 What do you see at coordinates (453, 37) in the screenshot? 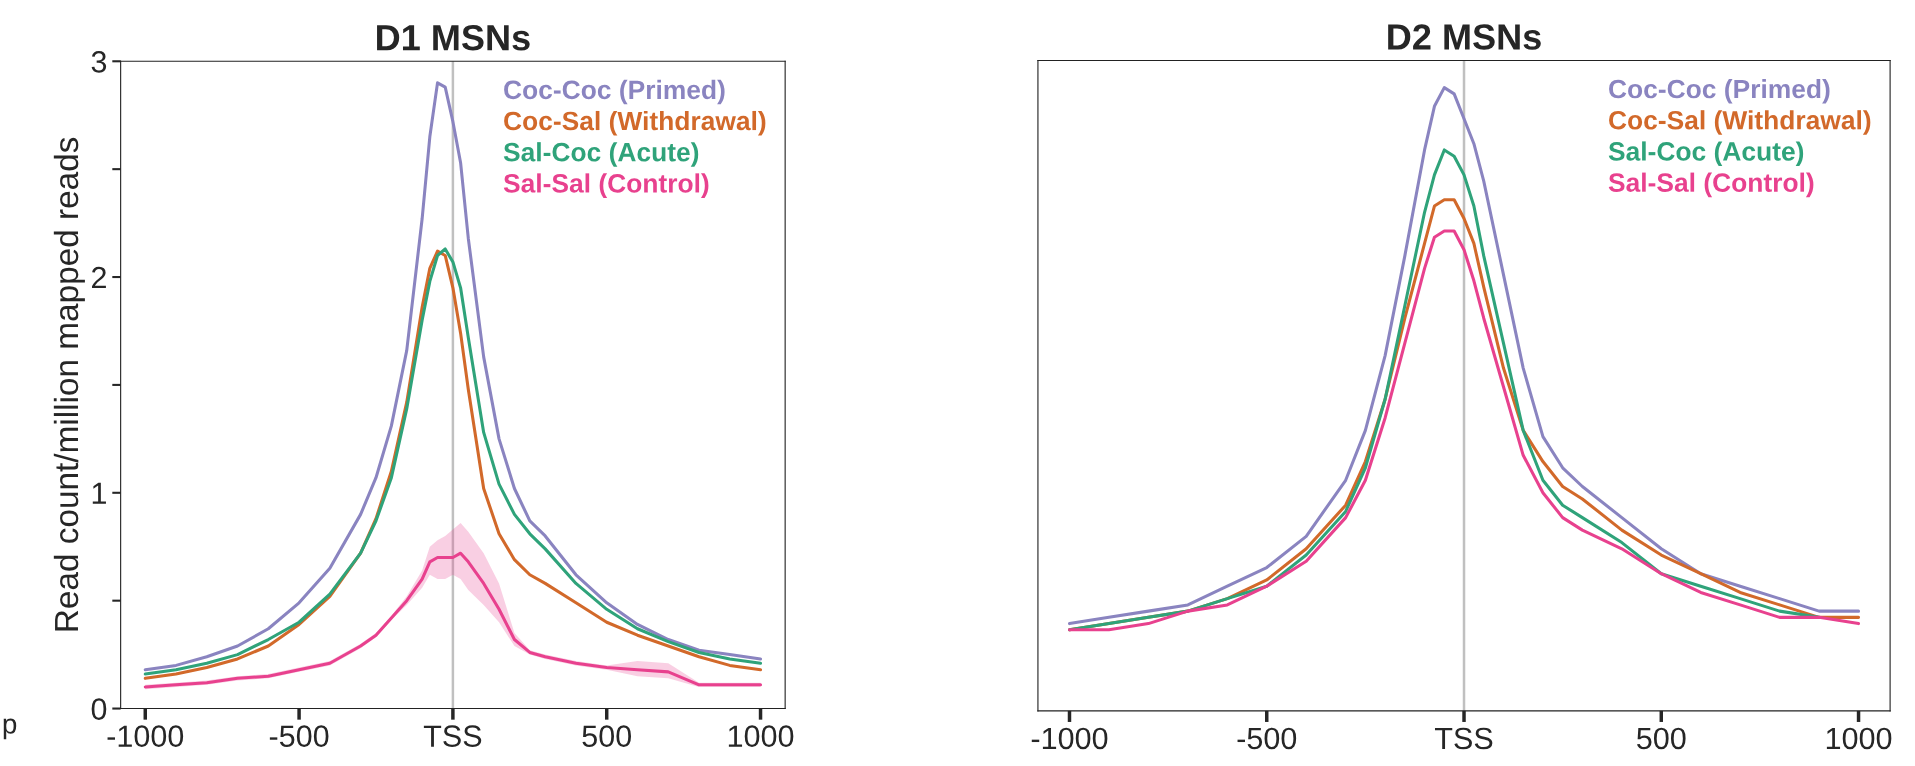
I see `chart-title: D1 MSNs` at bounding box center [453, 37].